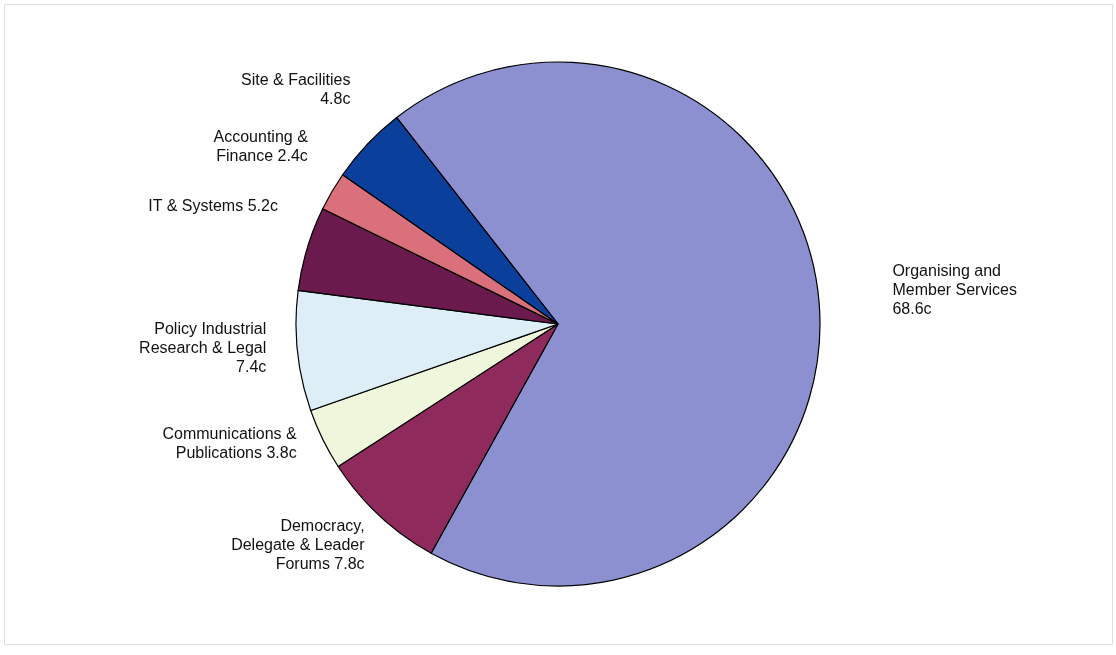  I want to click on data-label: 7.4c, so click(251, 366).